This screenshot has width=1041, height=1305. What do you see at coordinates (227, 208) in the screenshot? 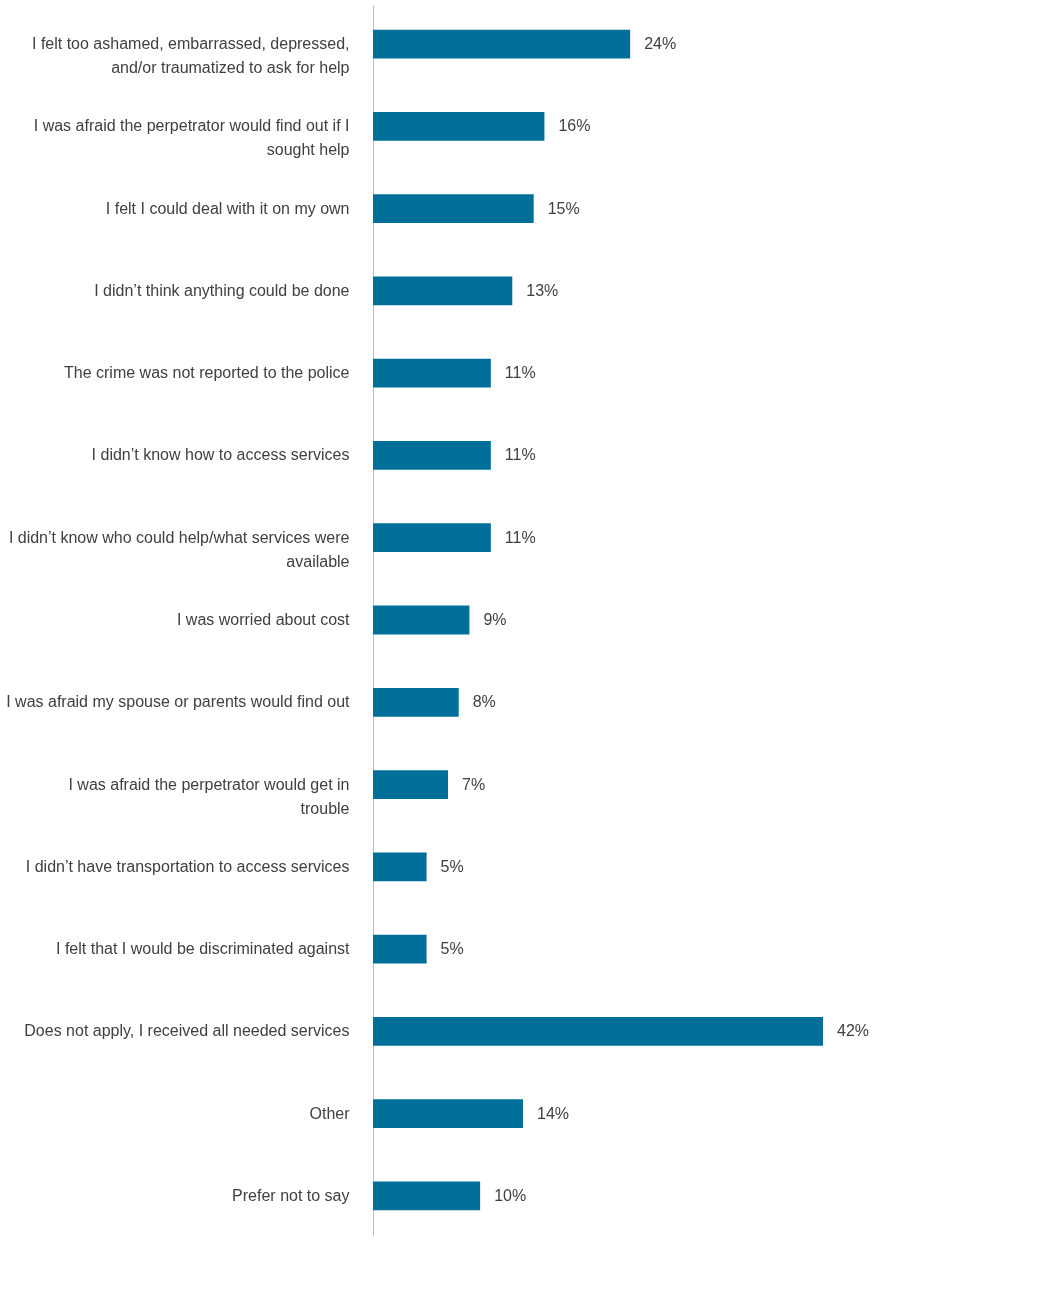
I see `y-tick-label: I felt I could deal with it on my own` at bounding box center [227, 208].